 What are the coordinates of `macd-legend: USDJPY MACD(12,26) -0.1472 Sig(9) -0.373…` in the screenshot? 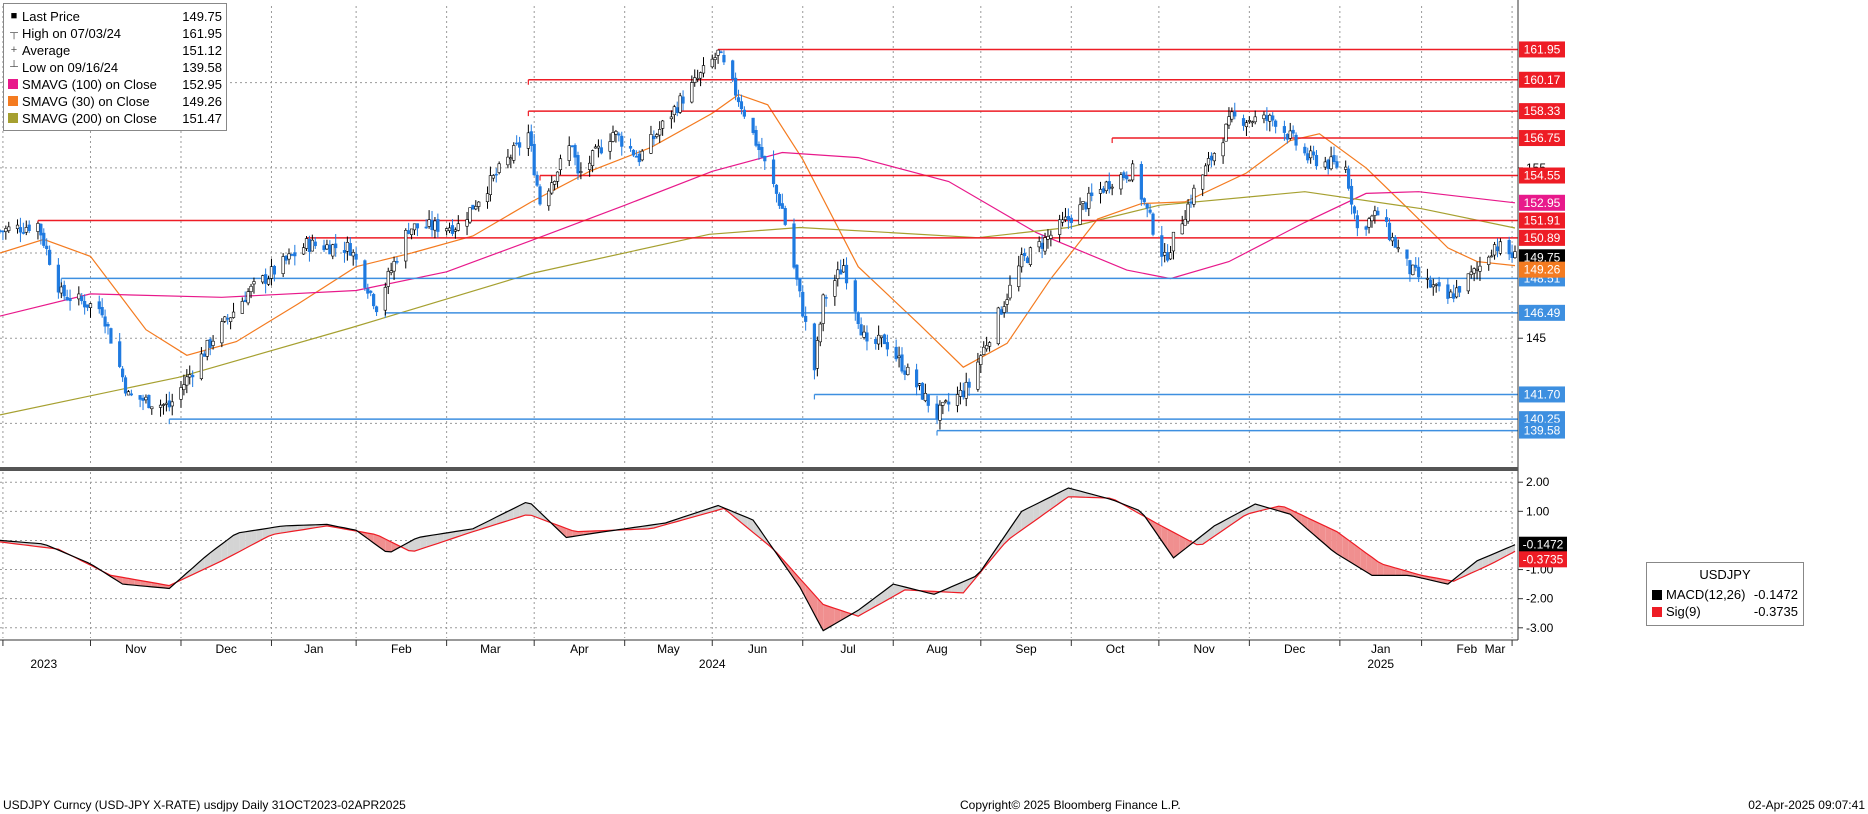 It's located at (1725, 594).